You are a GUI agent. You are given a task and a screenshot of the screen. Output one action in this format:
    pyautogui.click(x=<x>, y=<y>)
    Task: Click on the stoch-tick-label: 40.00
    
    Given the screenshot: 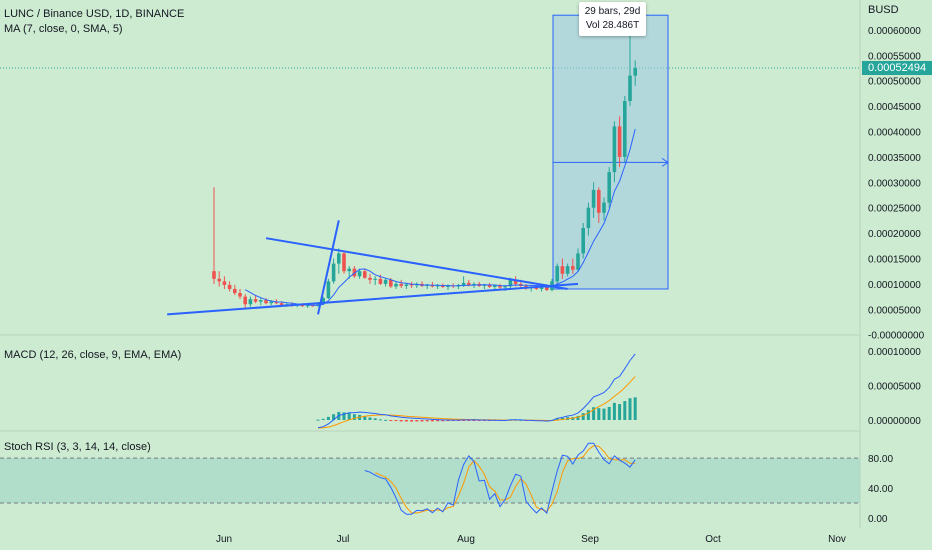 What is the action you would take?
    pyautogui.click(x=880, y=489)
    